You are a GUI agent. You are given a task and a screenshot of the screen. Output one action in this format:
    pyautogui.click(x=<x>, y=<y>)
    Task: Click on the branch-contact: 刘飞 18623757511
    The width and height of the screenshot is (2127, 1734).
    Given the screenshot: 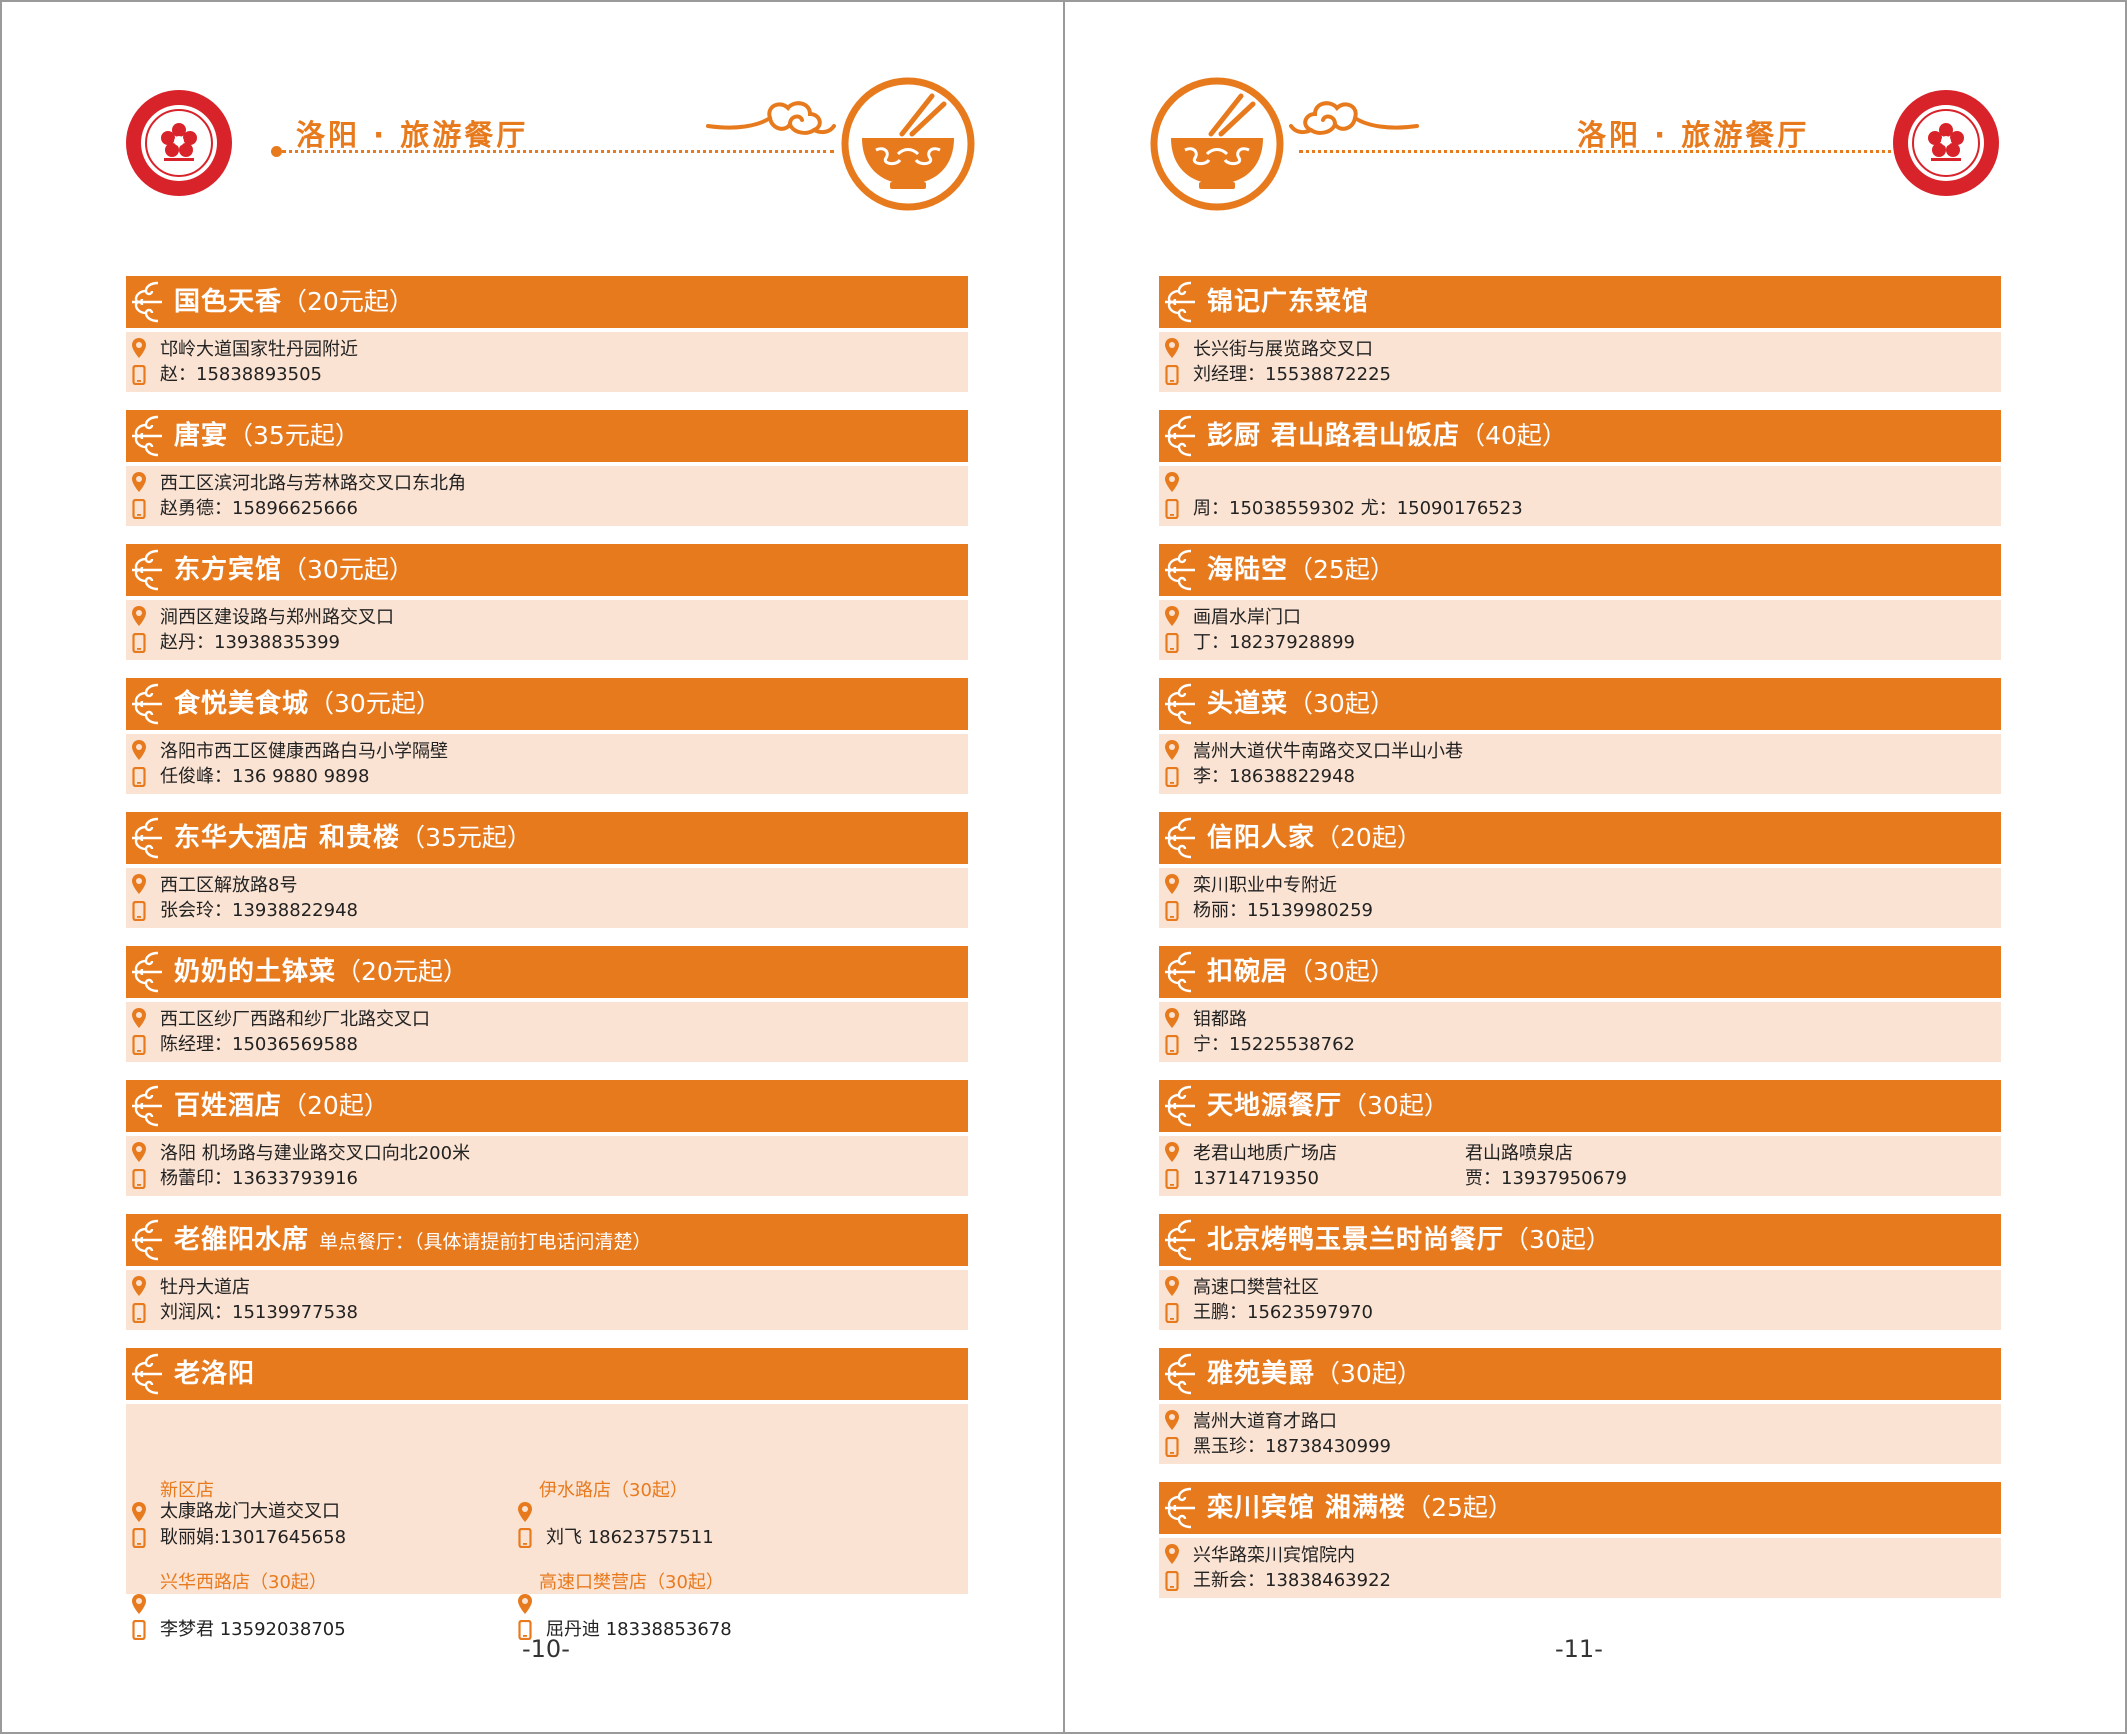 What is the action you would take?
    pyautogui.click(x=630, y=1537)
    